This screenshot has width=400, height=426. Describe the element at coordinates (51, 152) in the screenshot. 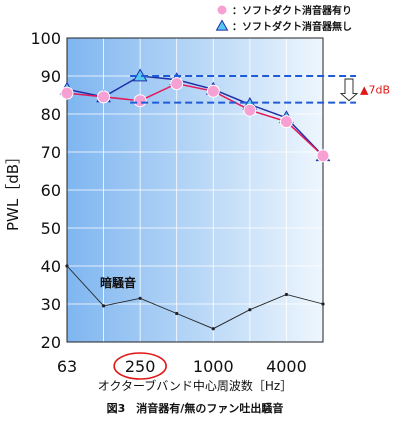

I see `y-tick-label: 70` at that location.